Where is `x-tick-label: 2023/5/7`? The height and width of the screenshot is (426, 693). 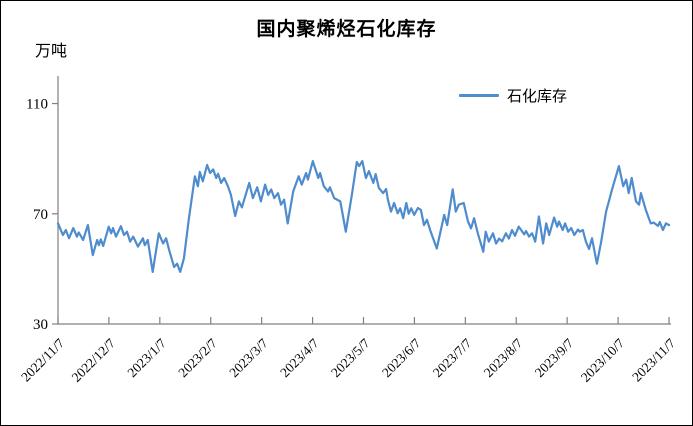
x-tick-label: 2023/5/7 is located at coordinates (350, 357).